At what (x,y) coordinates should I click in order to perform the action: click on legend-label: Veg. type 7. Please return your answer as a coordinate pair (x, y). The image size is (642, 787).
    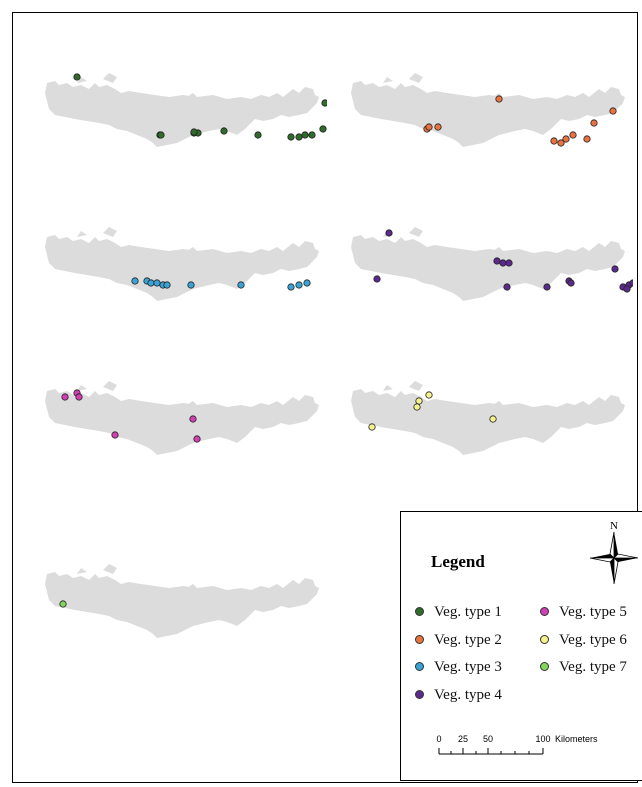
    Looking at the image, I should click on (593, 667).